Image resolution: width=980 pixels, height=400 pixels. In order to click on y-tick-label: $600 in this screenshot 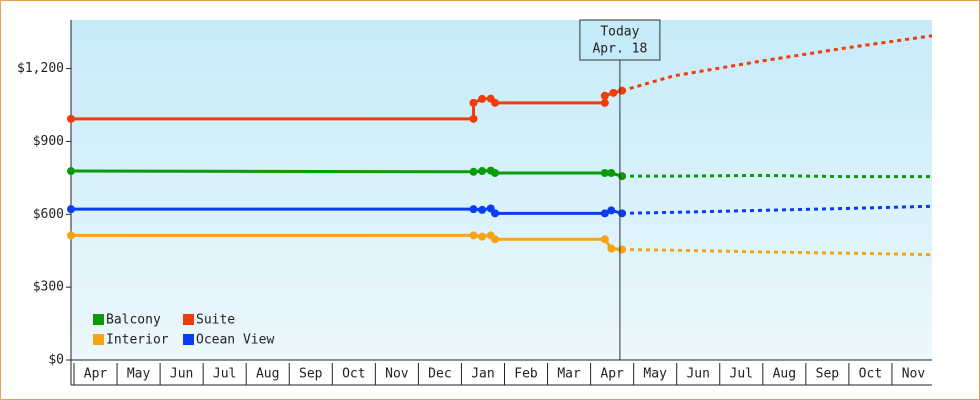, I will do `click(48, 214)`.